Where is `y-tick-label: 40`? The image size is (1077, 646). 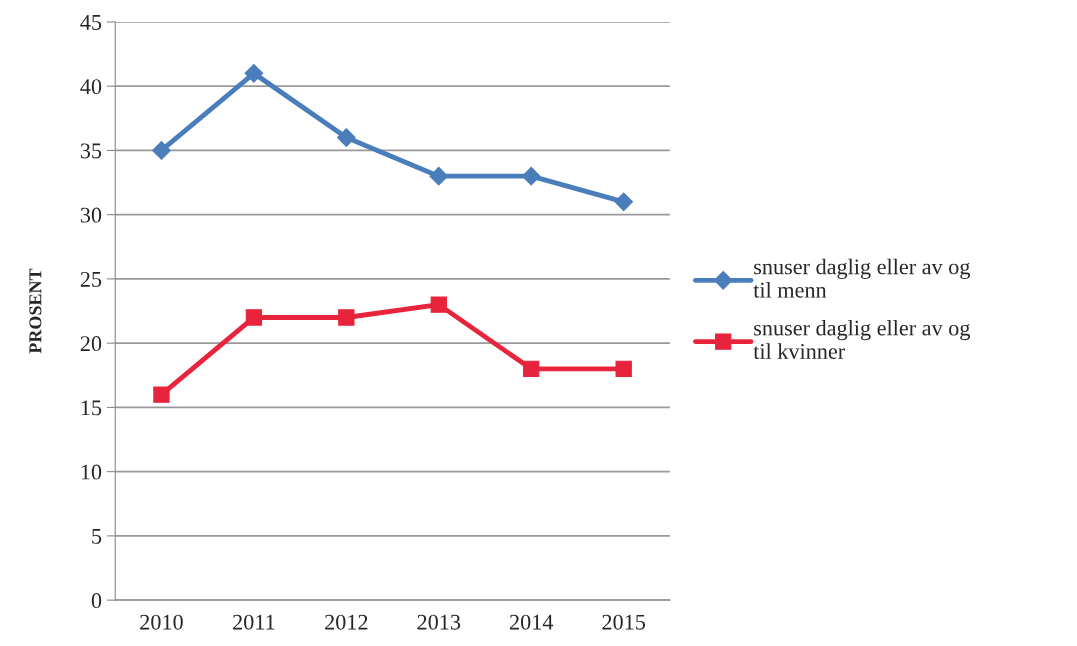 y-tick-label: 40 is located at coordinates (91, 87).